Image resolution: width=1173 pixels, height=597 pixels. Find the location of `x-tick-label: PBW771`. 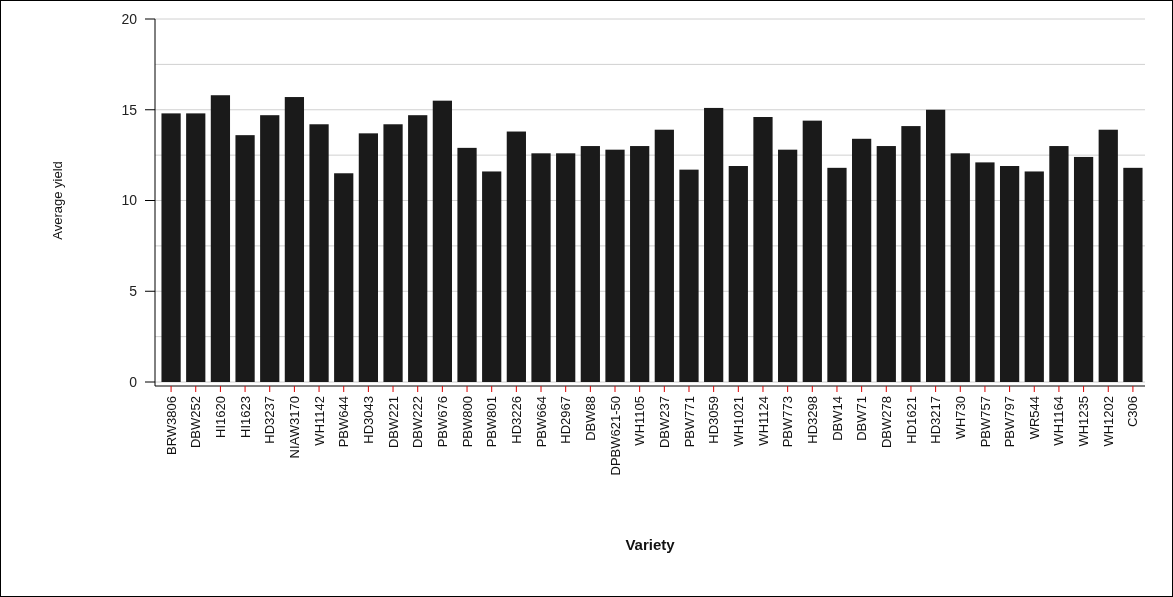

x-tick-label: PBW771 is located at coordinates (689, 422).